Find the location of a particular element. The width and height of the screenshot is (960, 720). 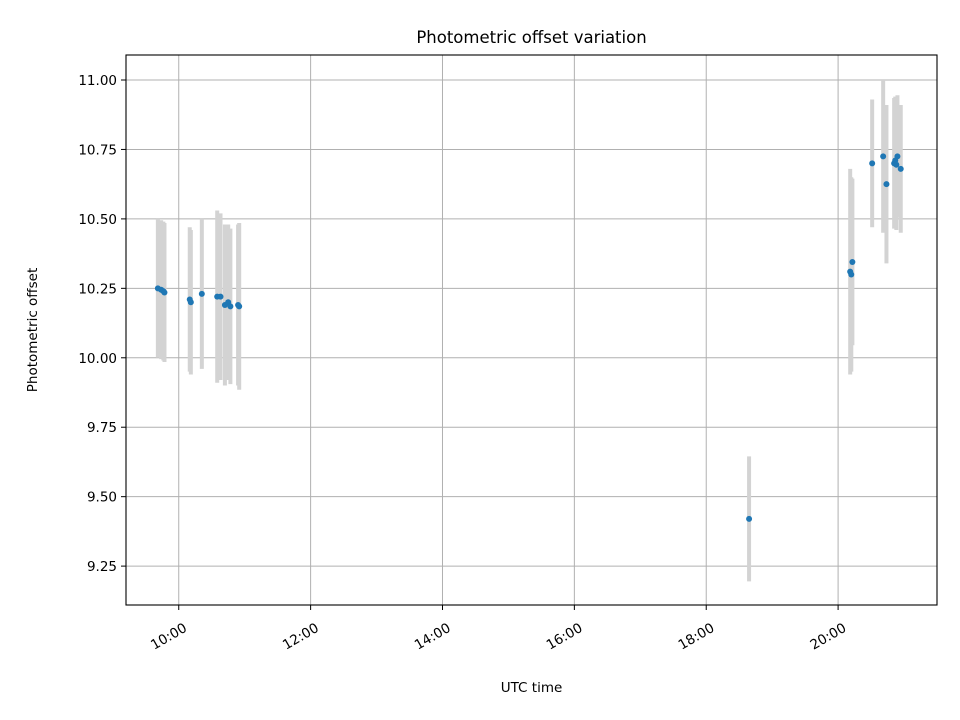

y-tick-label: 9.75 is located at coordinates (102, 428).